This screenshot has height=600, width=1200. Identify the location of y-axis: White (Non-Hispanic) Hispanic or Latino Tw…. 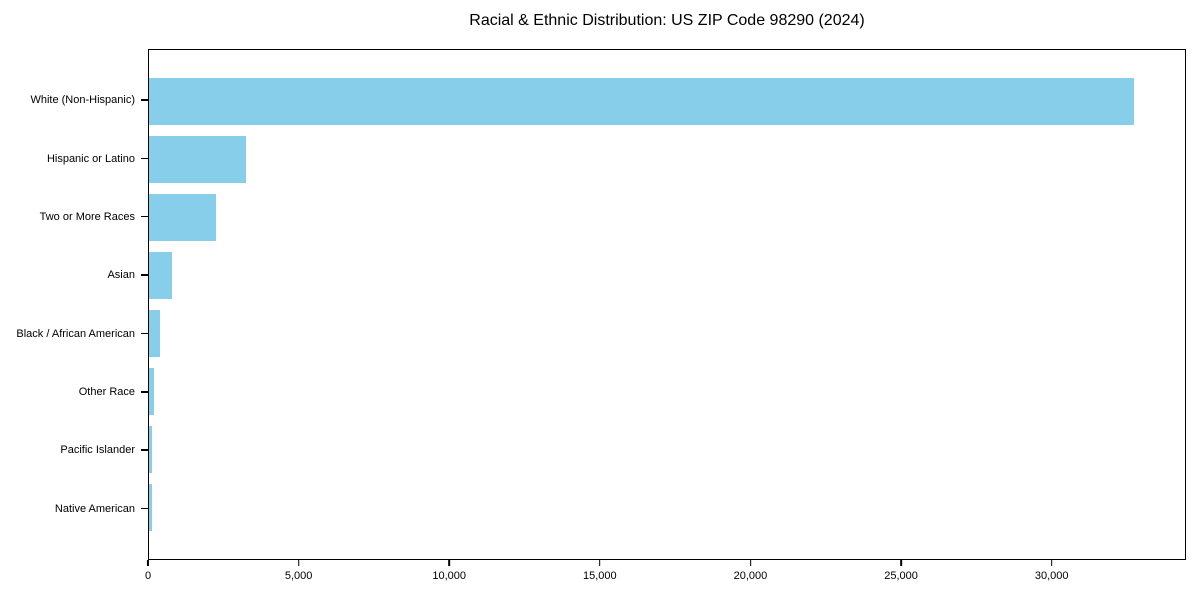
(74, 304).